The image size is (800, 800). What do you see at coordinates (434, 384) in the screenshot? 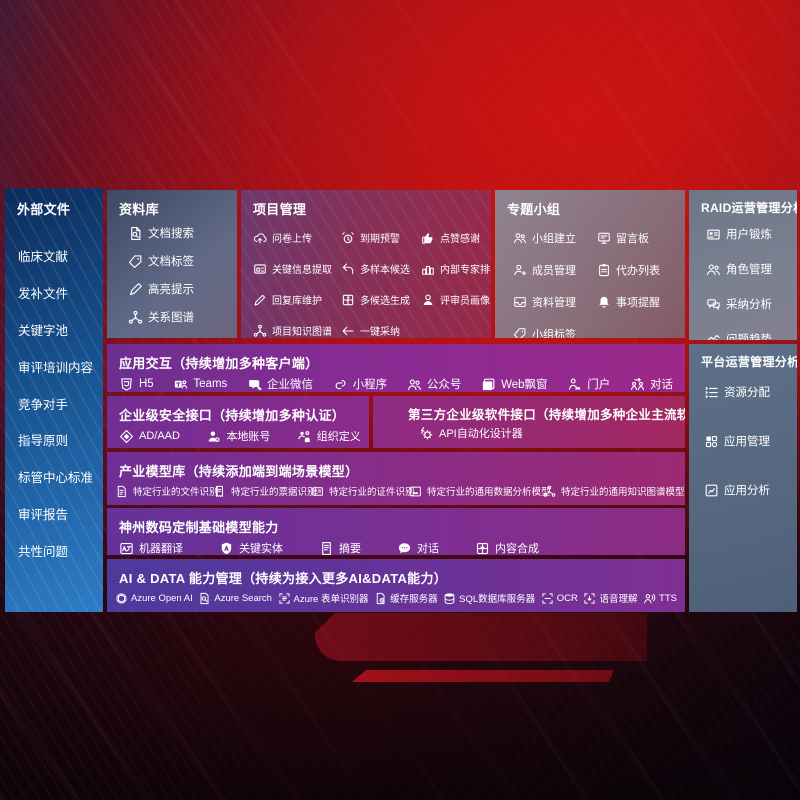
I see `client-item: 公众号` at bounding box center [434, 384].